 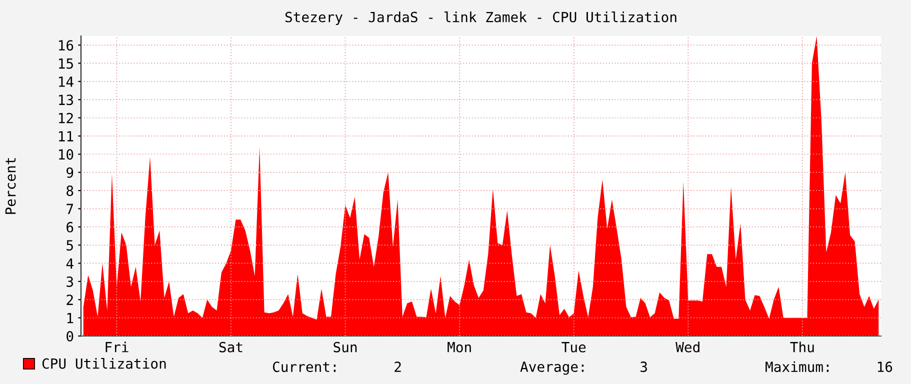 I want to click on y-tick-label: 7, so click(x=70, y=209).